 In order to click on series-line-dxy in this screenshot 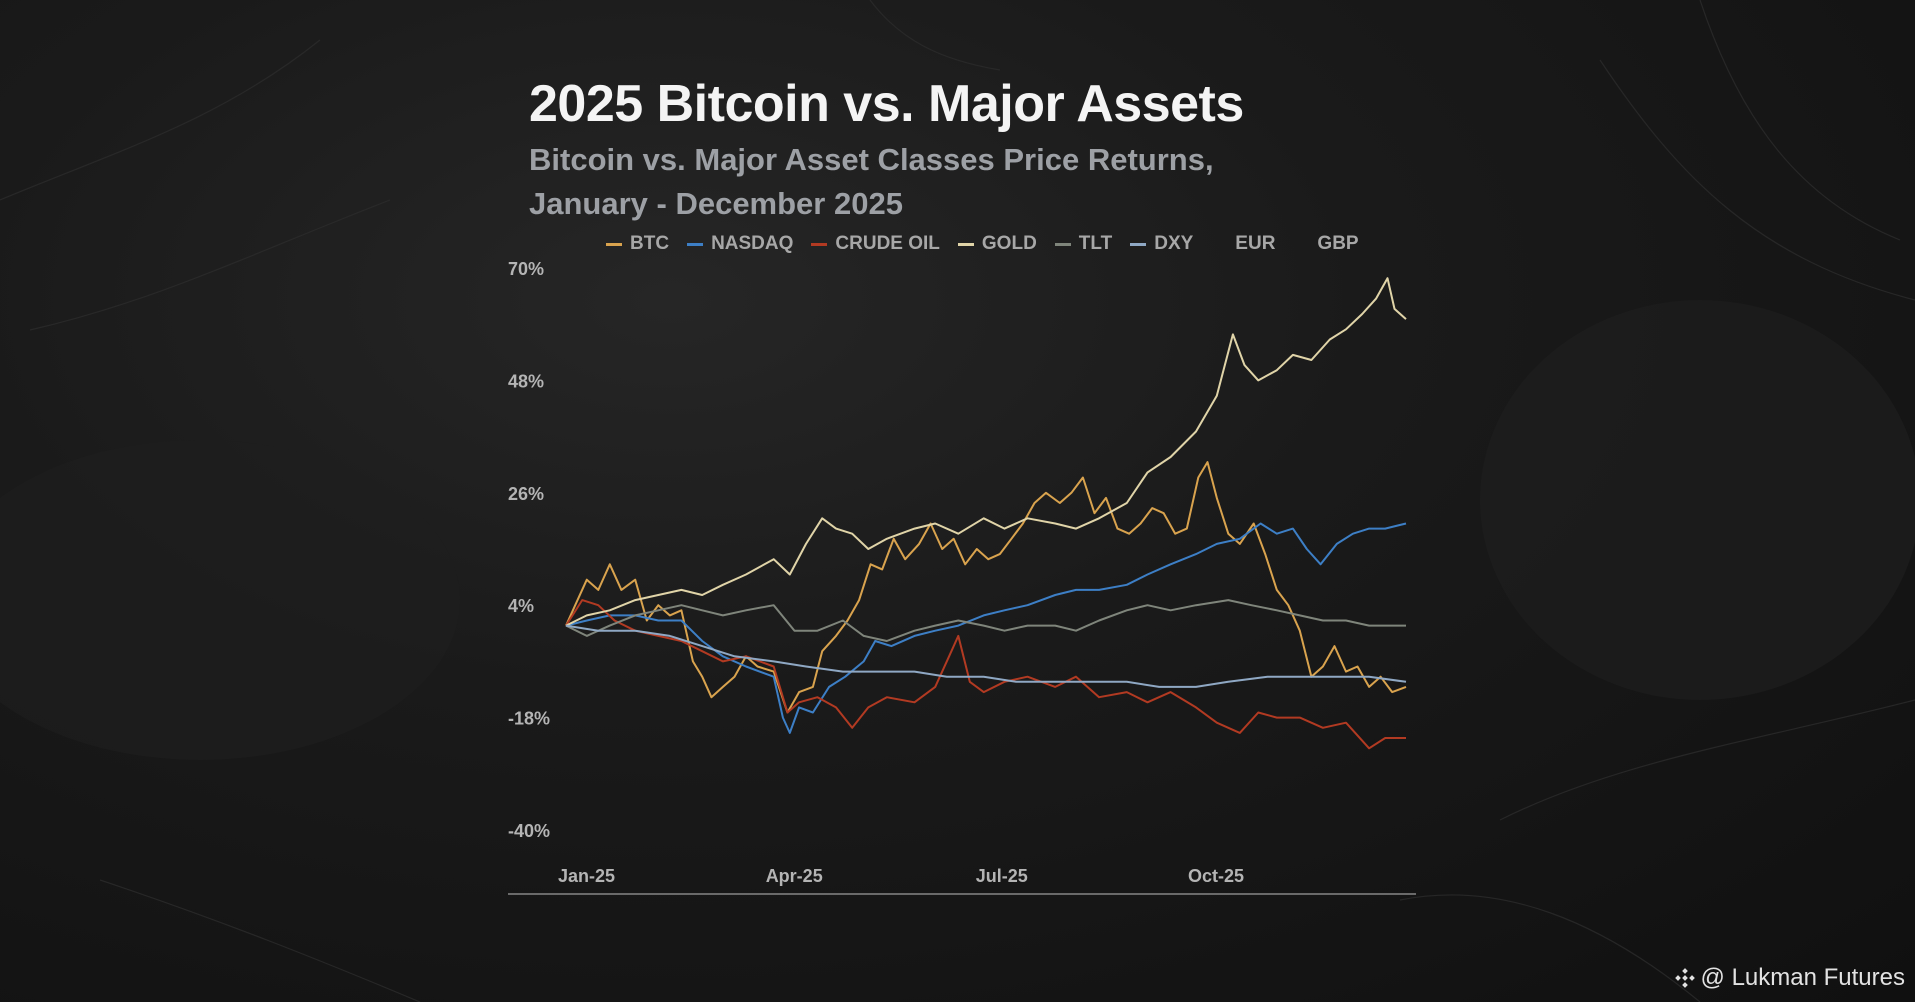, I will do `click(986, 656)`.